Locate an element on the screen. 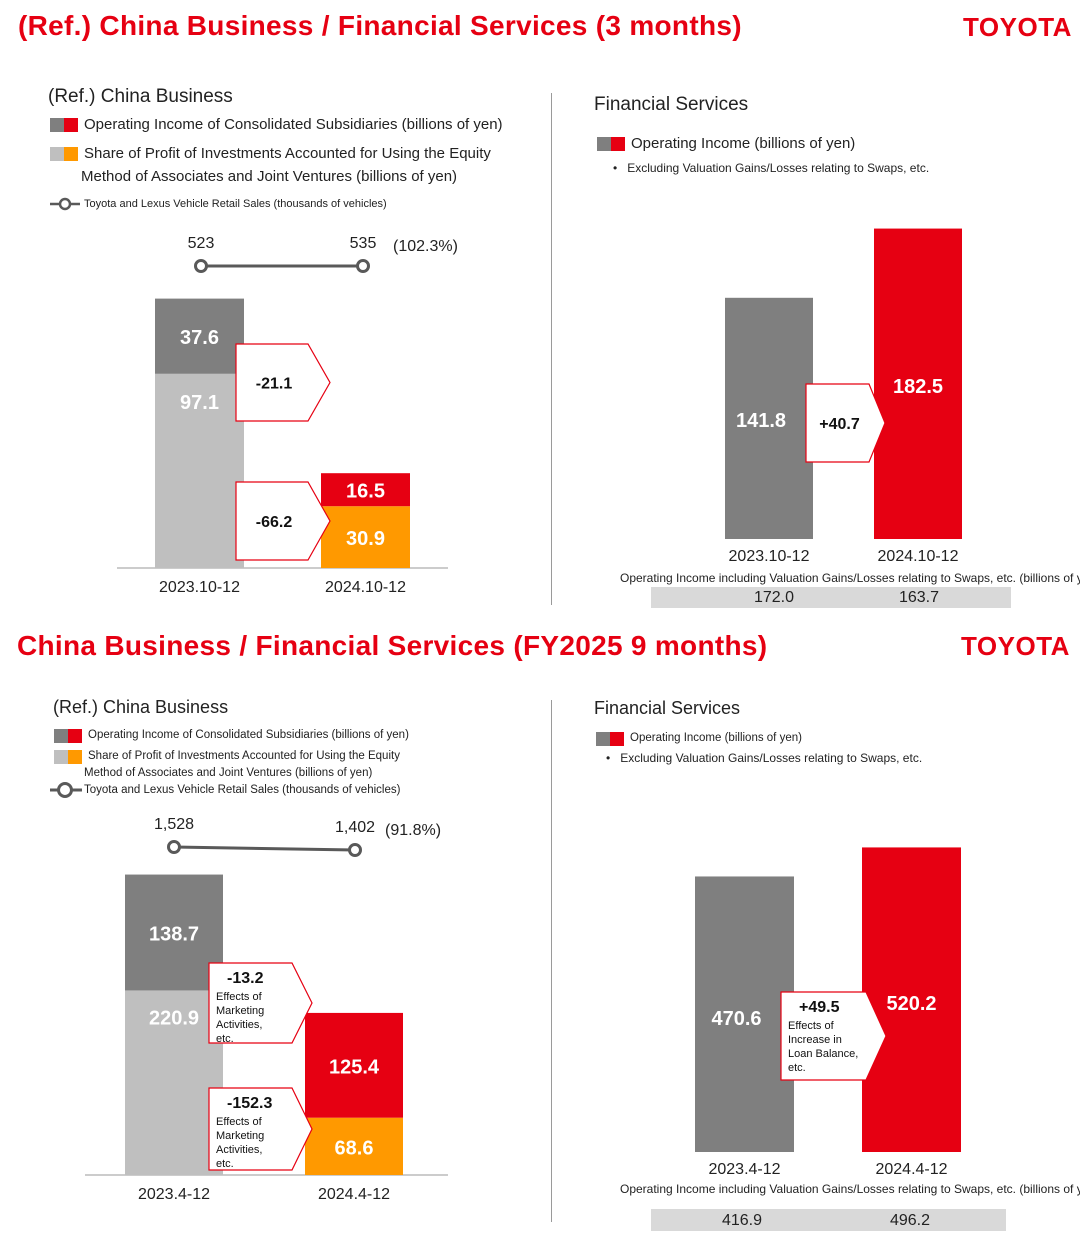 The height and width of the screenshot is (1239, 1080). bar-value-label: 16.5 is located at coordinates (365, 492).